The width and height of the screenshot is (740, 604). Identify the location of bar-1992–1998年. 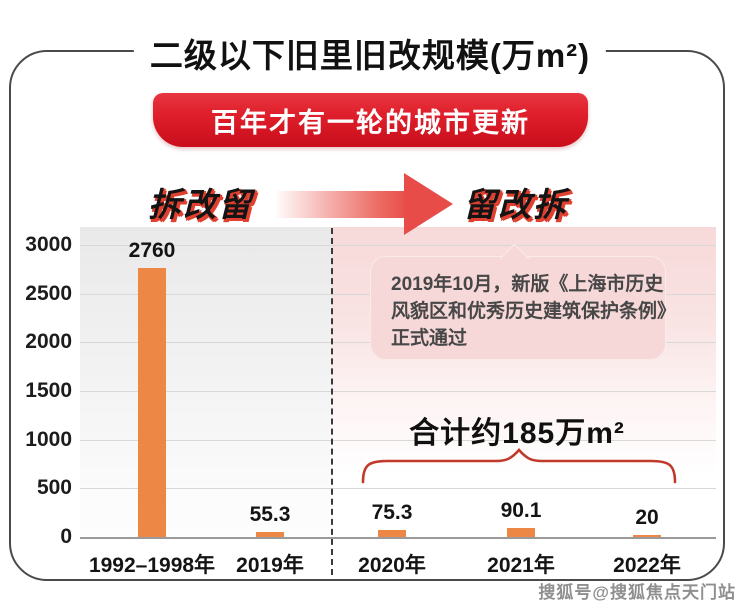
(152, 402).